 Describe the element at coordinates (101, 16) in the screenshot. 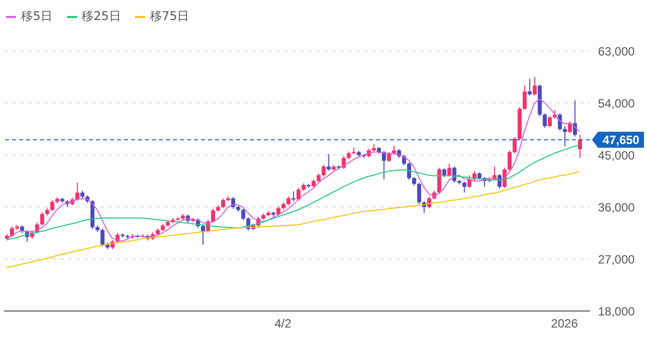

I see `legend-label: 移25日` at that location.